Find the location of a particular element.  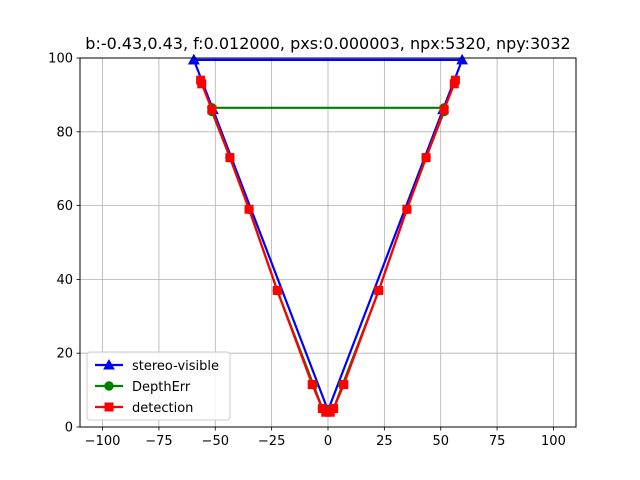

x-tick-label: −50 is located at coordinates (215, 441).